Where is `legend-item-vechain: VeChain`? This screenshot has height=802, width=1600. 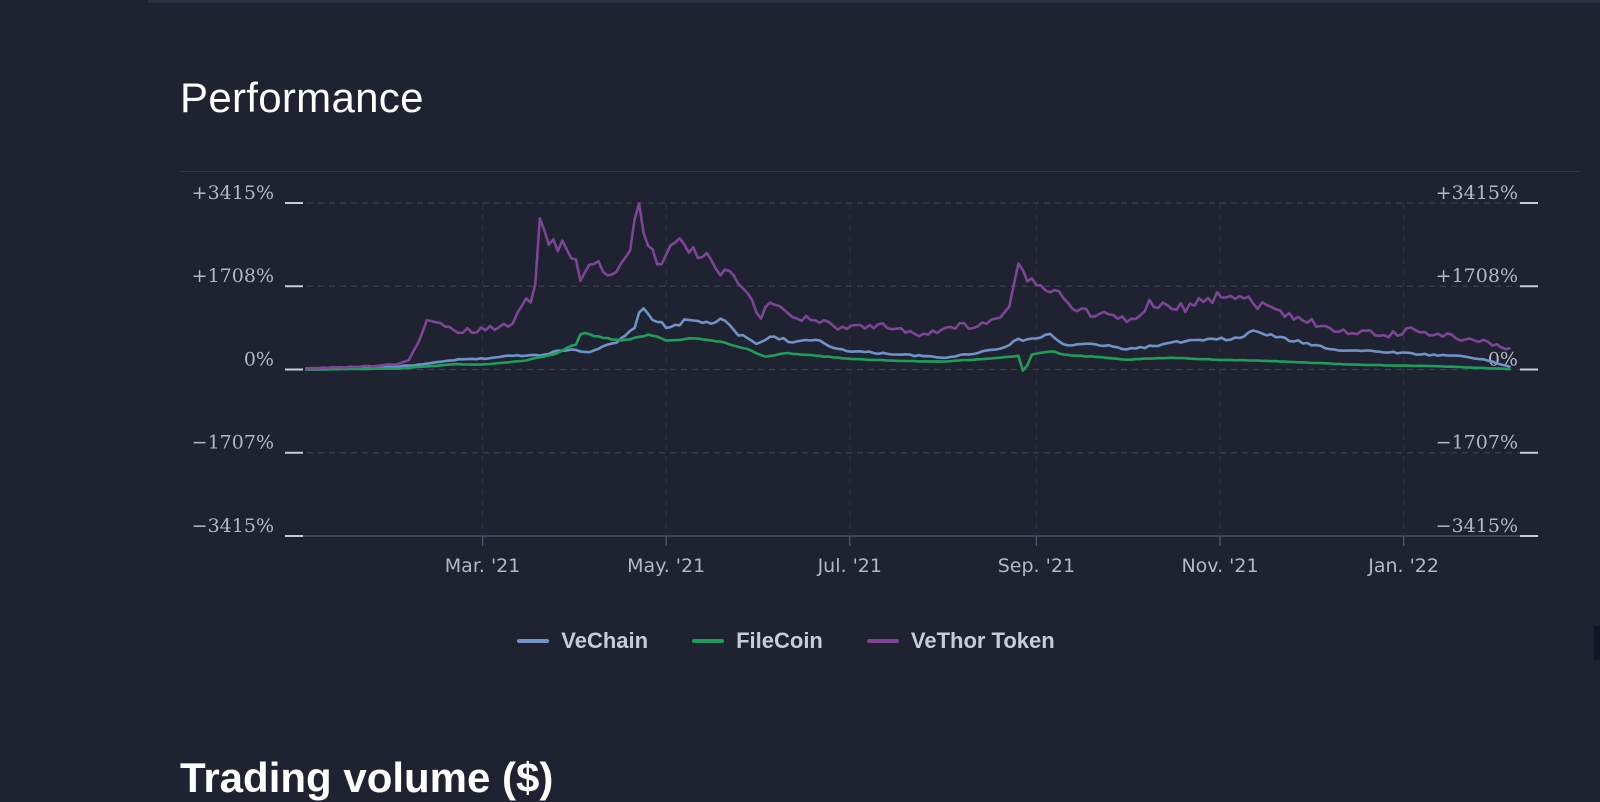
legend-item-vechain: VeChain is located at coordinates (582, 641).